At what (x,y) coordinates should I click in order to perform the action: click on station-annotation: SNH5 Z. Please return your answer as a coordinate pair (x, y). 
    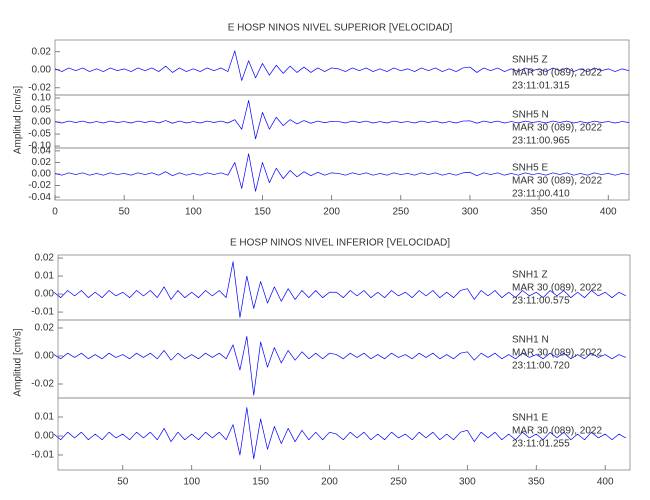
    Looking at the image, I should click on (530, 60).